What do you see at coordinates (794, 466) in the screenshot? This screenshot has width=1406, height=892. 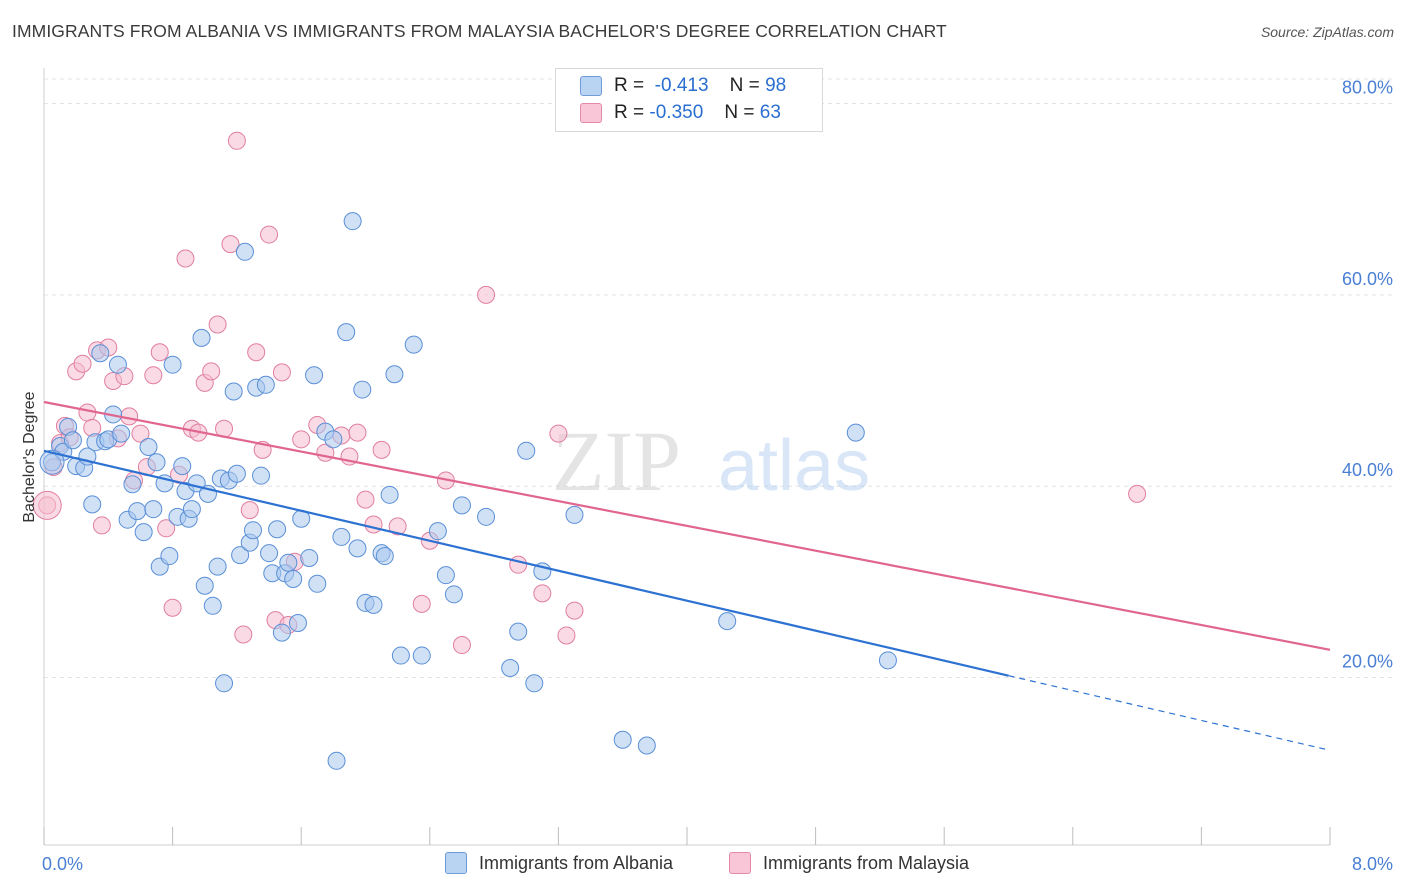 I see `watermark-atlas: atlas` at bounding box center [794, 466].